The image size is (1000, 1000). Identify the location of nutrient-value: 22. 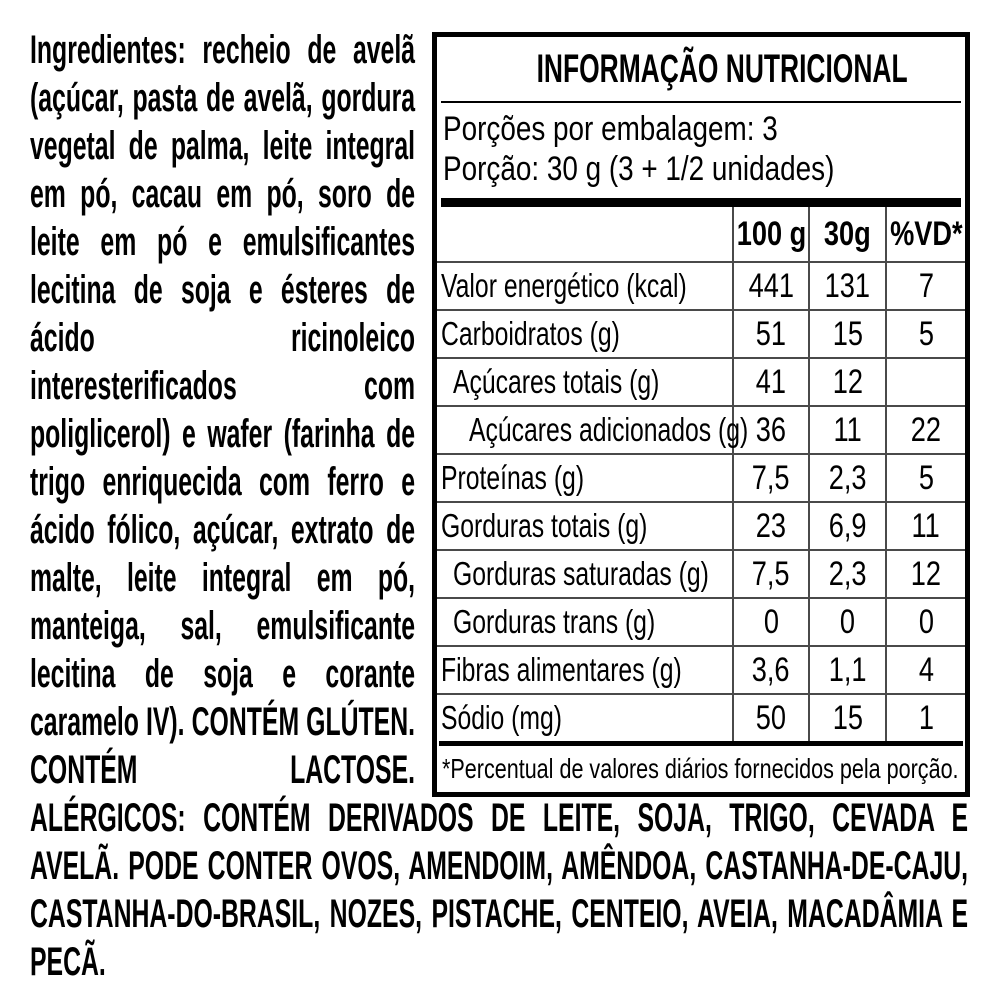
(925, 429).